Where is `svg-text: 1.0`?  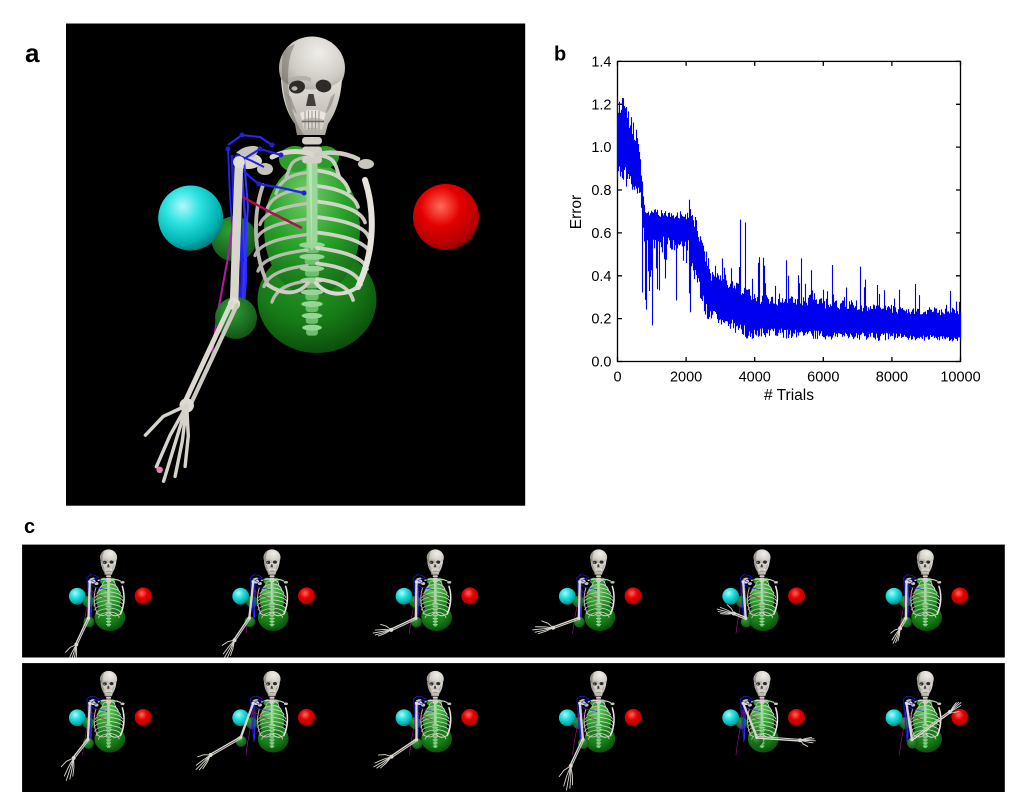
svg-text: 1.0 is located at coordinates (601, 148).